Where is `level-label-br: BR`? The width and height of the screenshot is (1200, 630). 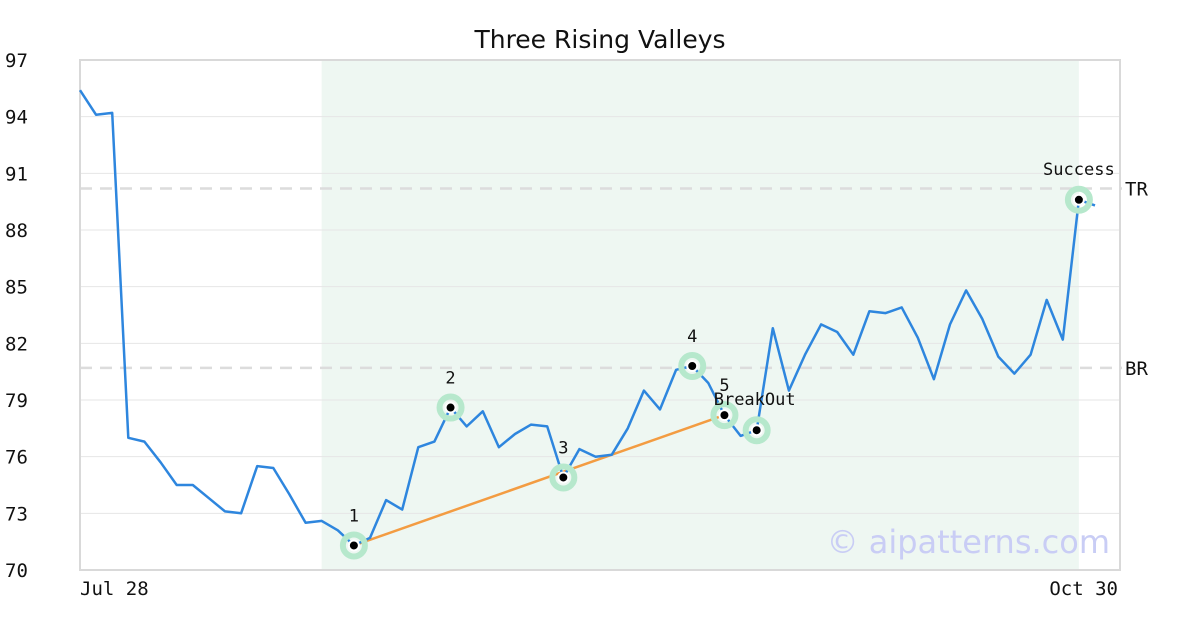 level-label-br: BR is located at coordinates (1136, 369).